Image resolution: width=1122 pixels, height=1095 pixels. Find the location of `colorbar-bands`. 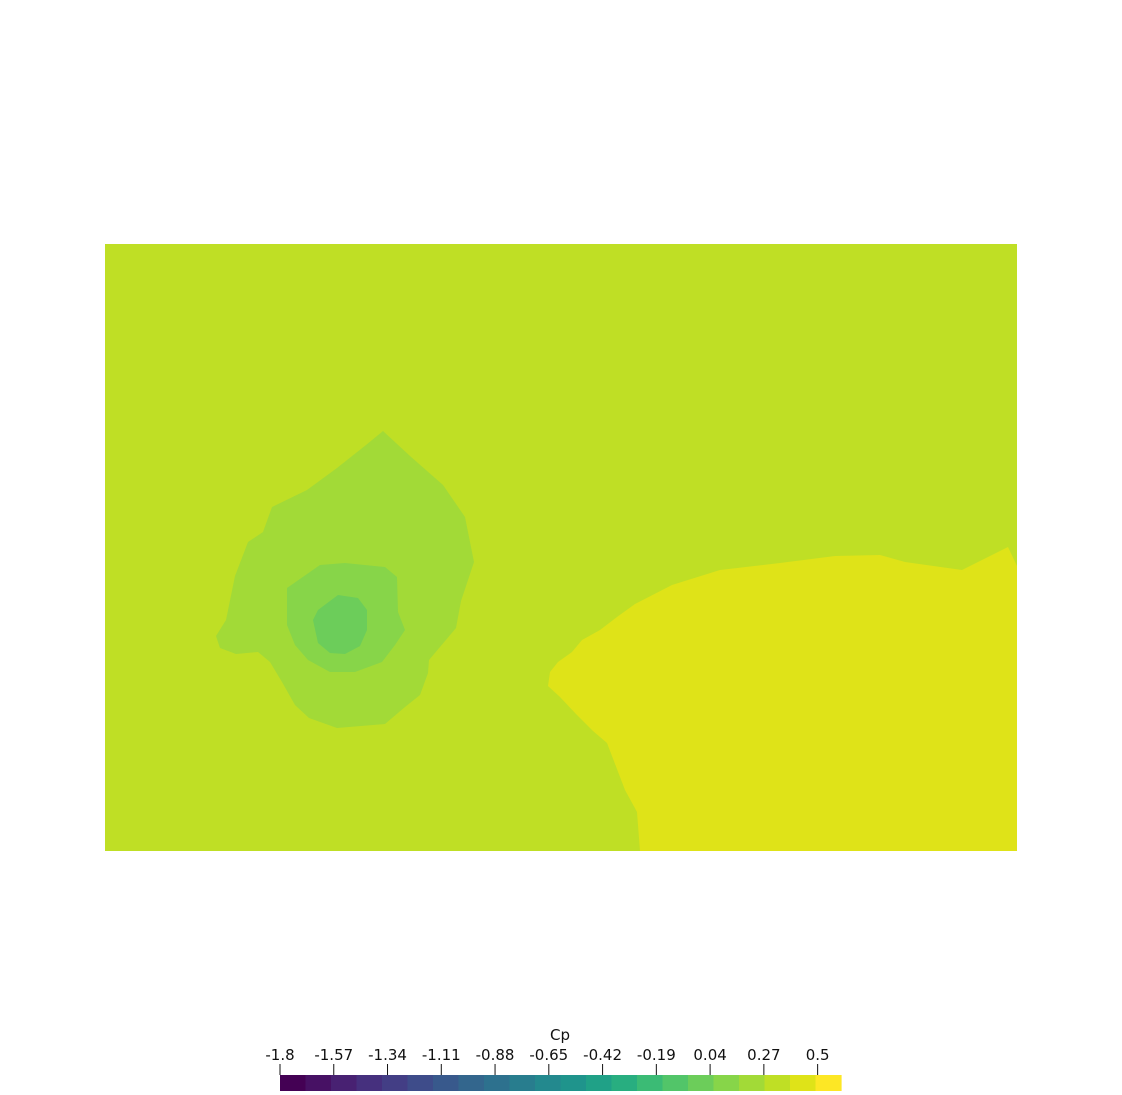

colorbar-bands is located at coordinates (561, 1083).